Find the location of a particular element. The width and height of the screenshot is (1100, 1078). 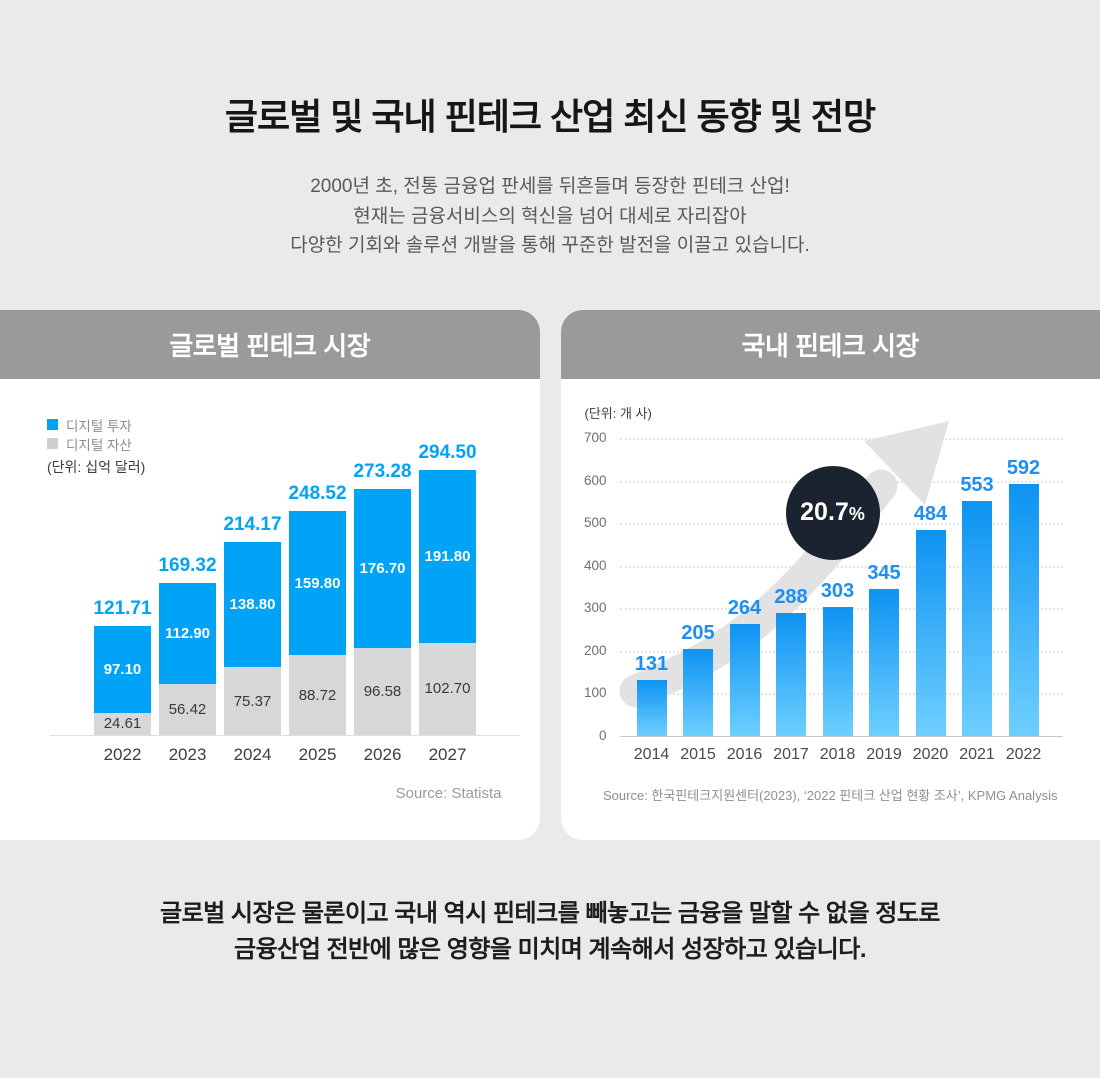

legend-label: 디지털 투자 is located at coordinates (99, 426).